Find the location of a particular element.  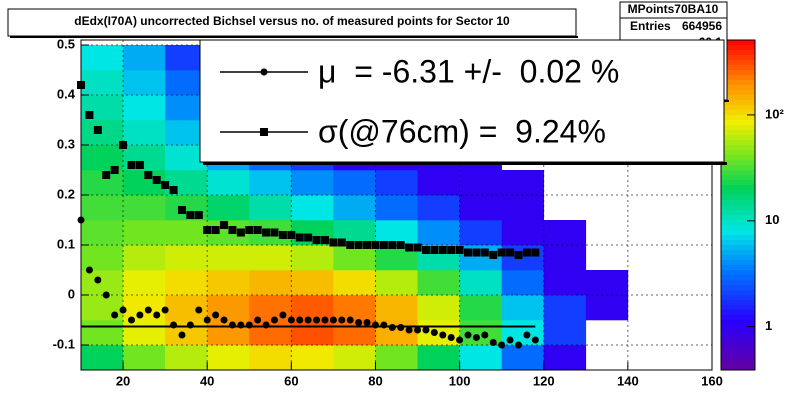

legend-shadow is located at coordinates (465, 163).